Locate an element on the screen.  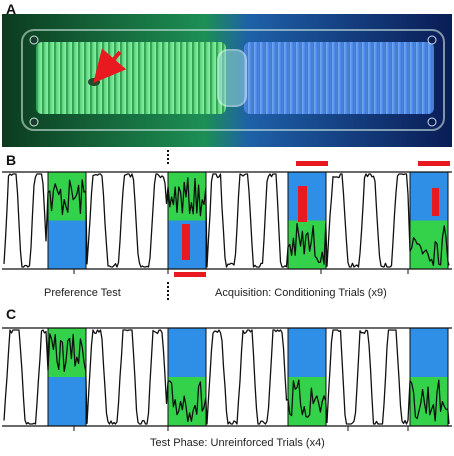
center-divider is located at coordinates (232, 78).